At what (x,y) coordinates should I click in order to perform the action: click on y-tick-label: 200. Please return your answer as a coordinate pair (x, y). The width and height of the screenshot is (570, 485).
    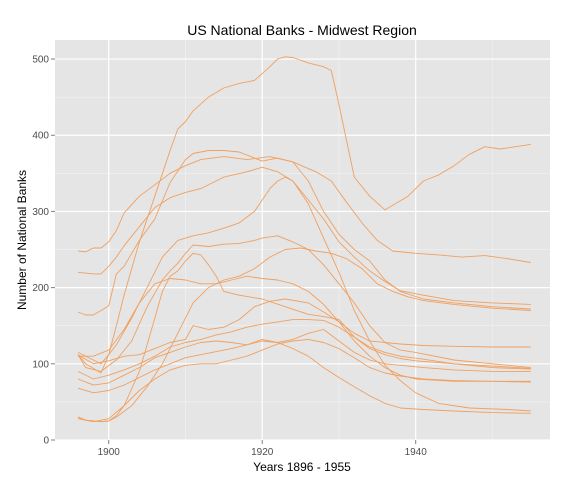
    Looking at the image, I should click on (40, 288).